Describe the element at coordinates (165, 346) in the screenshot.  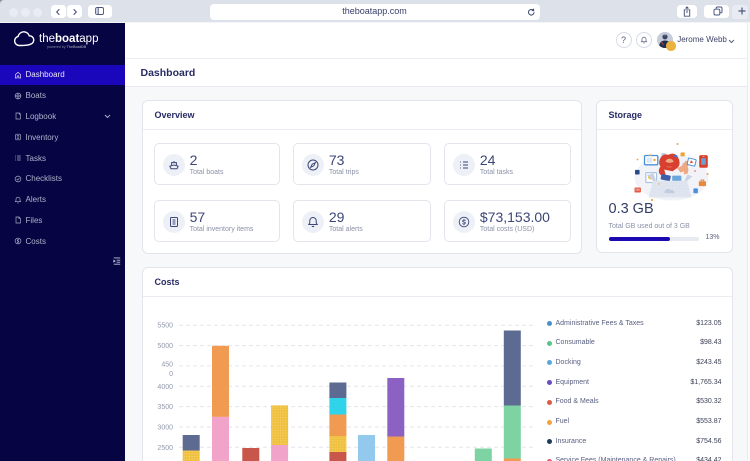
I see `svg-text: 5000` at that location.